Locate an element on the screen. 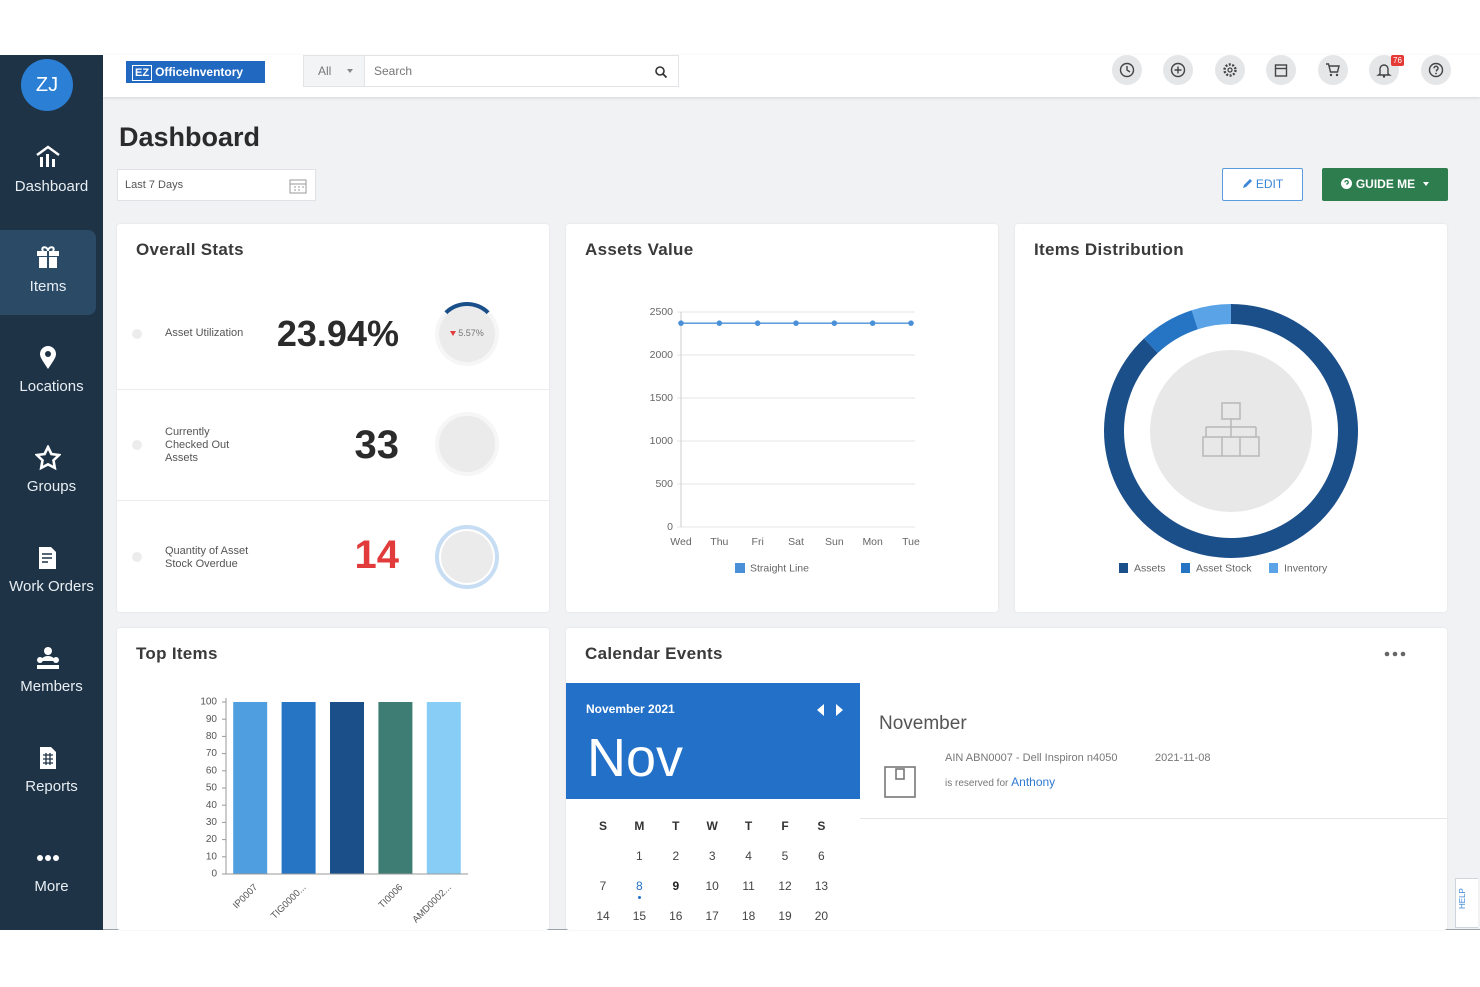 Image resolution: width=1480 pixels, height=987 pixels. nav-item: Dashboard is located at coordinates (51, 172).